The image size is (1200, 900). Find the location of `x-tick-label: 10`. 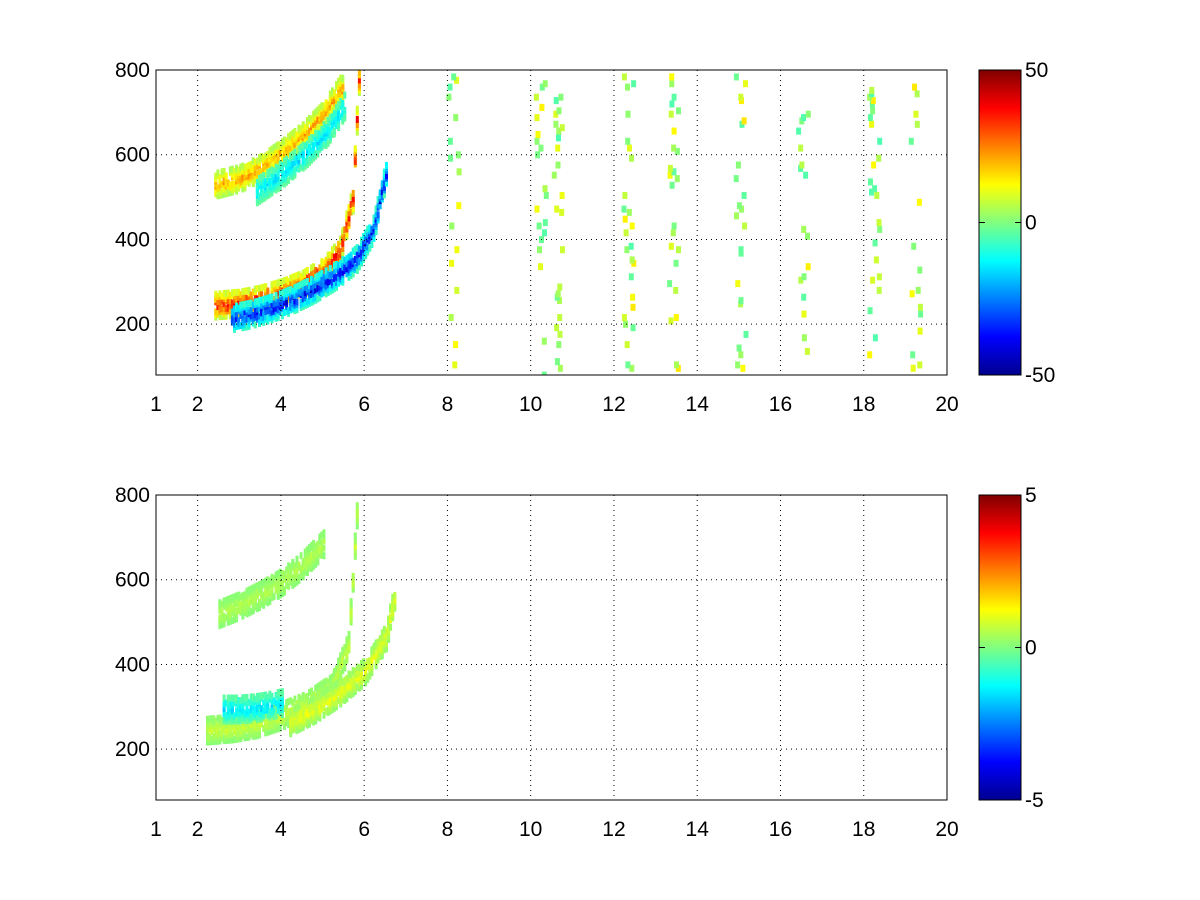

x-tick-label: 10 is located at coordinates (530, 829).